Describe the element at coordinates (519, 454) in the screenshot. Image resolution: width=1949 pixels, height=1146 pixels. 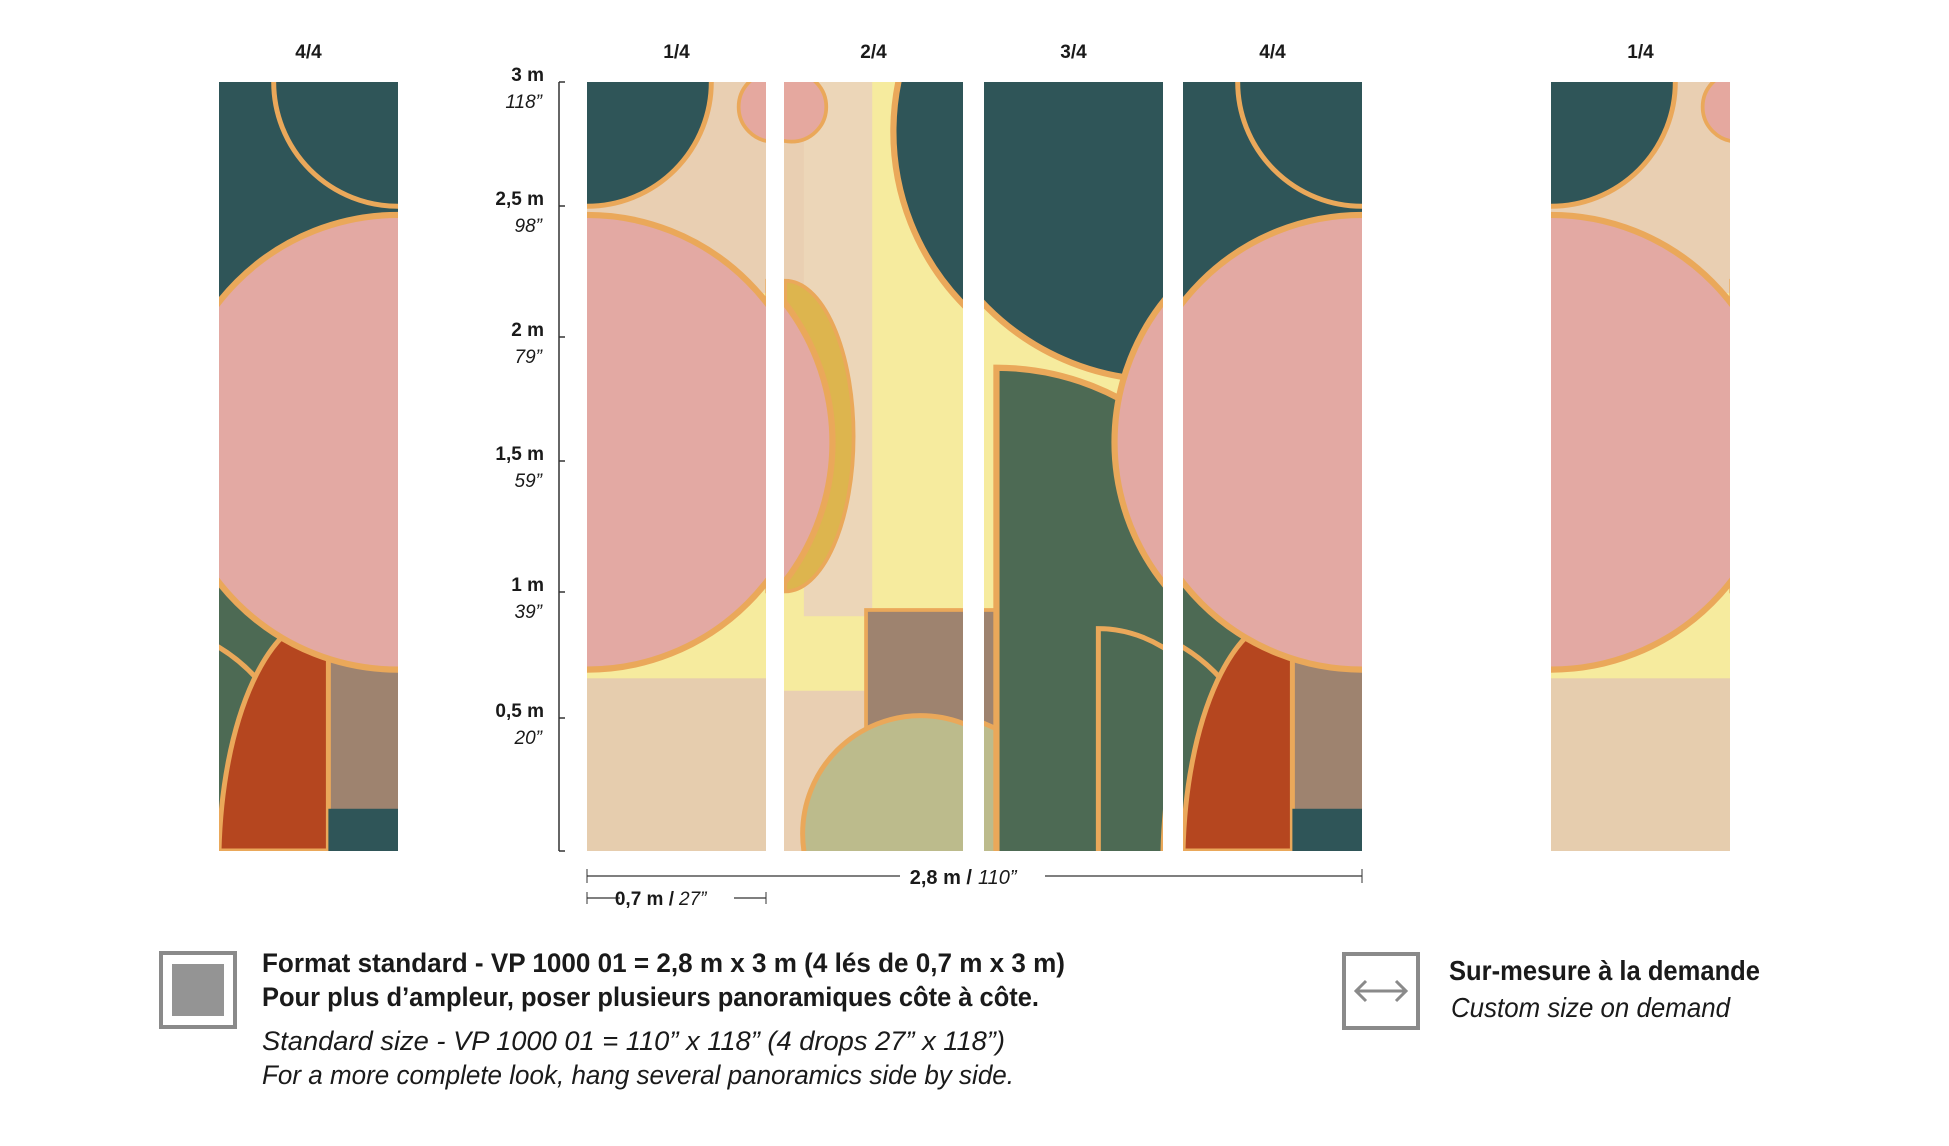
I see `scale-metric: 1,5 m` at that location.